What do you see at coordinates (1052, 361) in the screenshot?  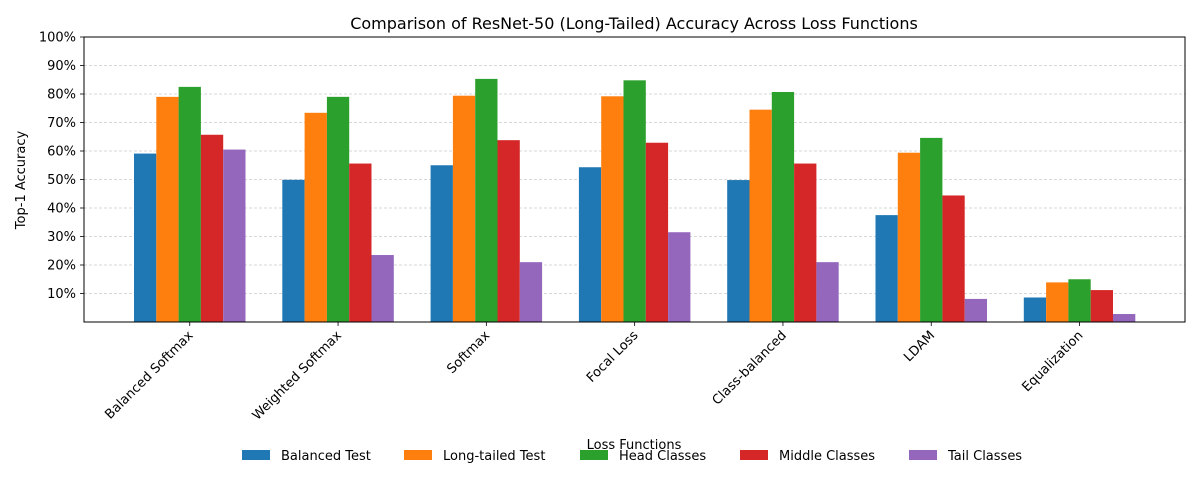 I see `x-tick-label: Equalization` at bounding box center [1052, 361].